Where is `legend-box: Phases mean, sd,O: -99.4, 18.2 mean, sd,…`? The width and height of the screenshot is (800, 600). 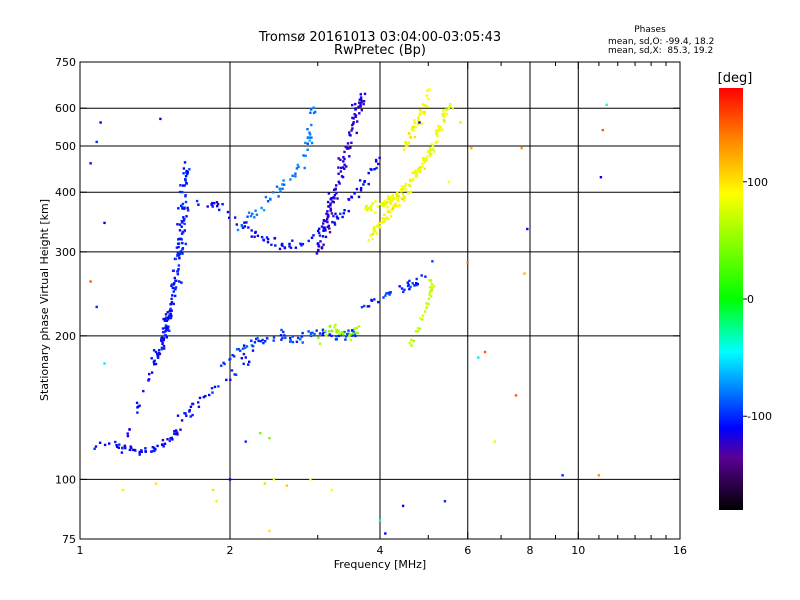 legend-box: Phases mean, sd,O: -99.4, 18.2 mean, sd,… is located at coordinates (661, 40).